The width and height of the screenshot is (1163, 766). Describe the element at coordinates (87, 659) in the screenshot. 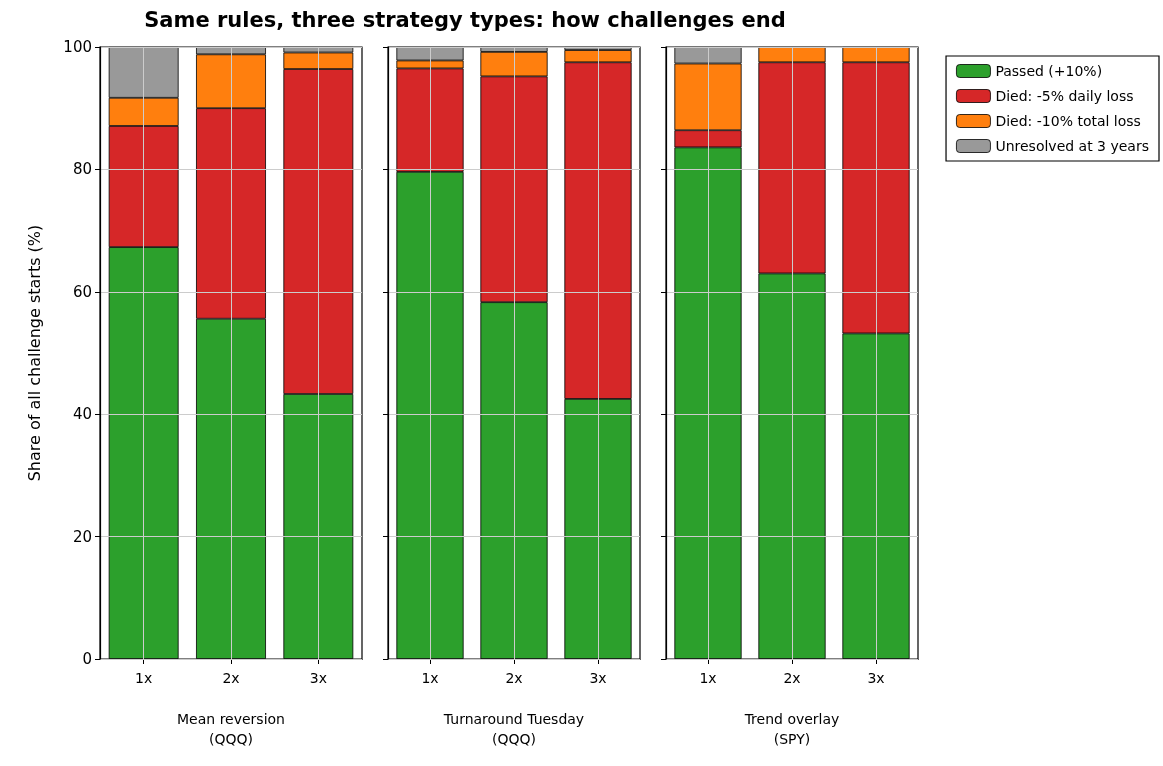

I see `y-tick-label: 0` at that location.